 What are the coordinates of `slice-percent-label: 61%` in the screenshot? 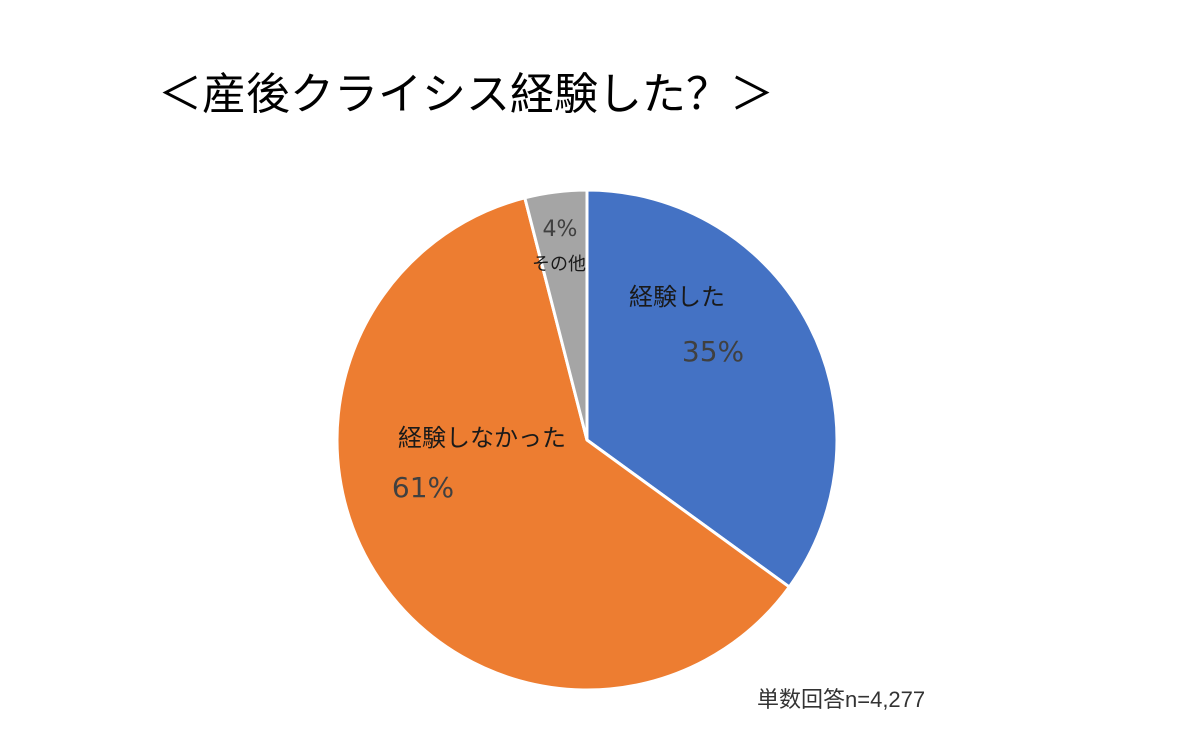 It's located at (423, 487).